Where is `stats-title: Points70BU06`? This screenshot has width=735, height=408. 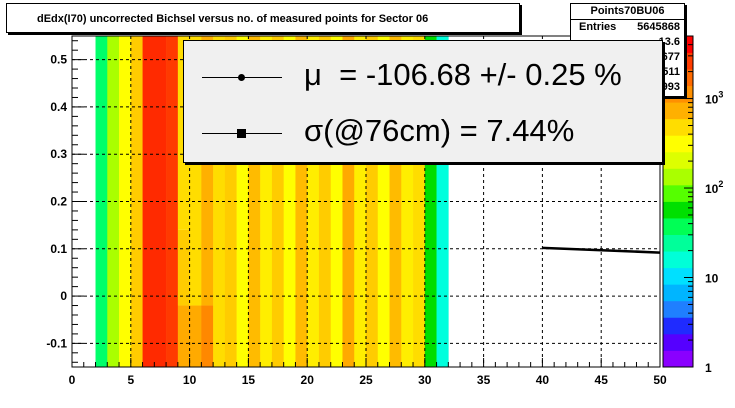 stats-title: Points70BU06 is located at coordinates (627, 12).